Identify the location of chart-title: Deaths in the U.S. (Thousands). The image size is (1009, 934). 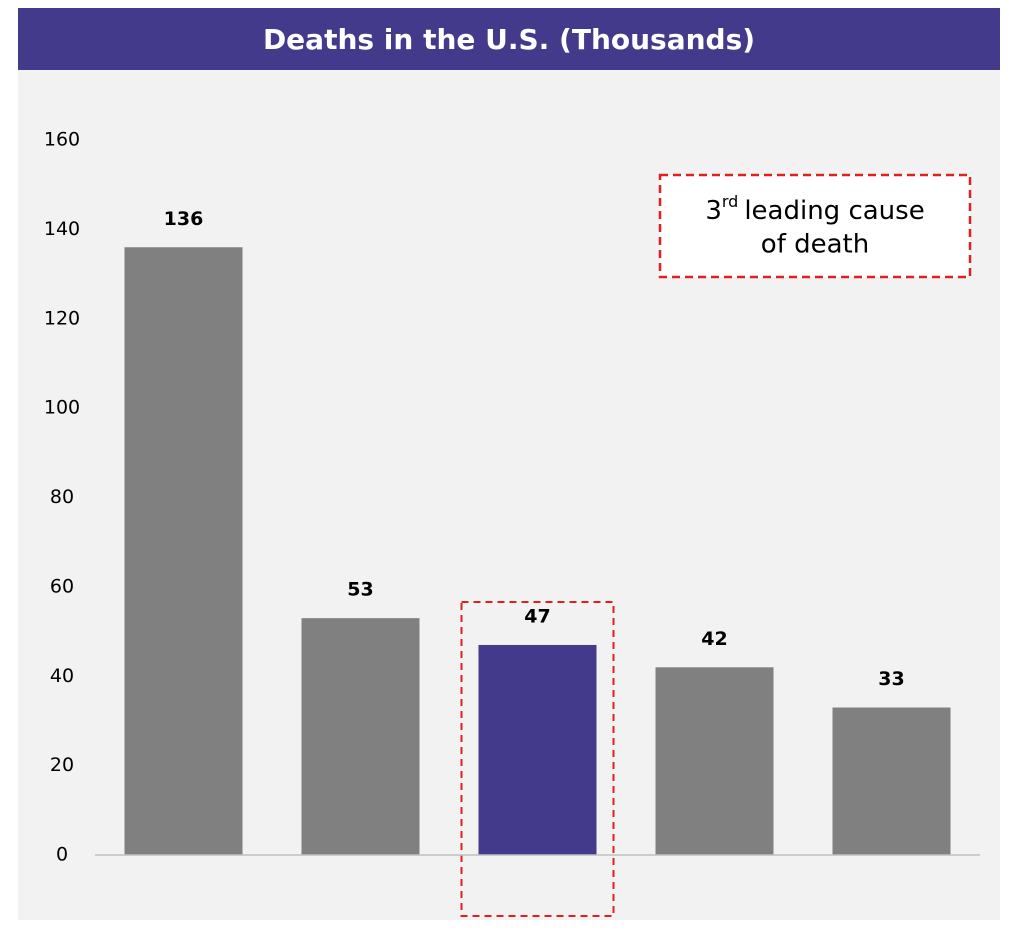
(509, 39).